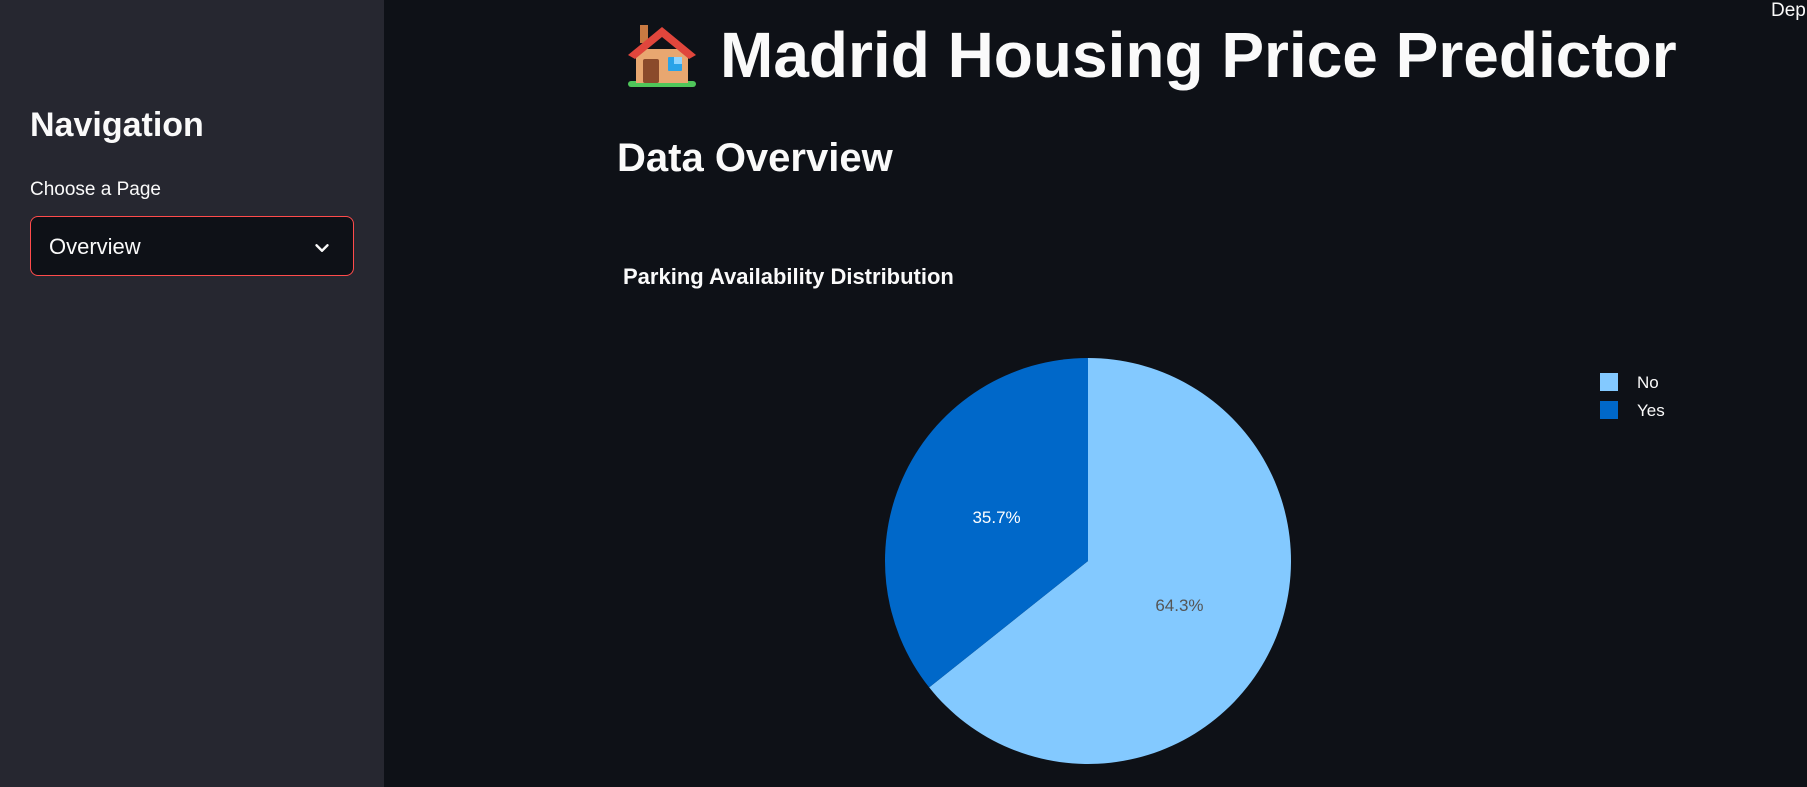 This screenshot has height=787, width=1807. What do you see at coordinates (1651, 410) in the screenshot?
I see `legend-label-yes: Yes` at bounding box center [1651, 410].